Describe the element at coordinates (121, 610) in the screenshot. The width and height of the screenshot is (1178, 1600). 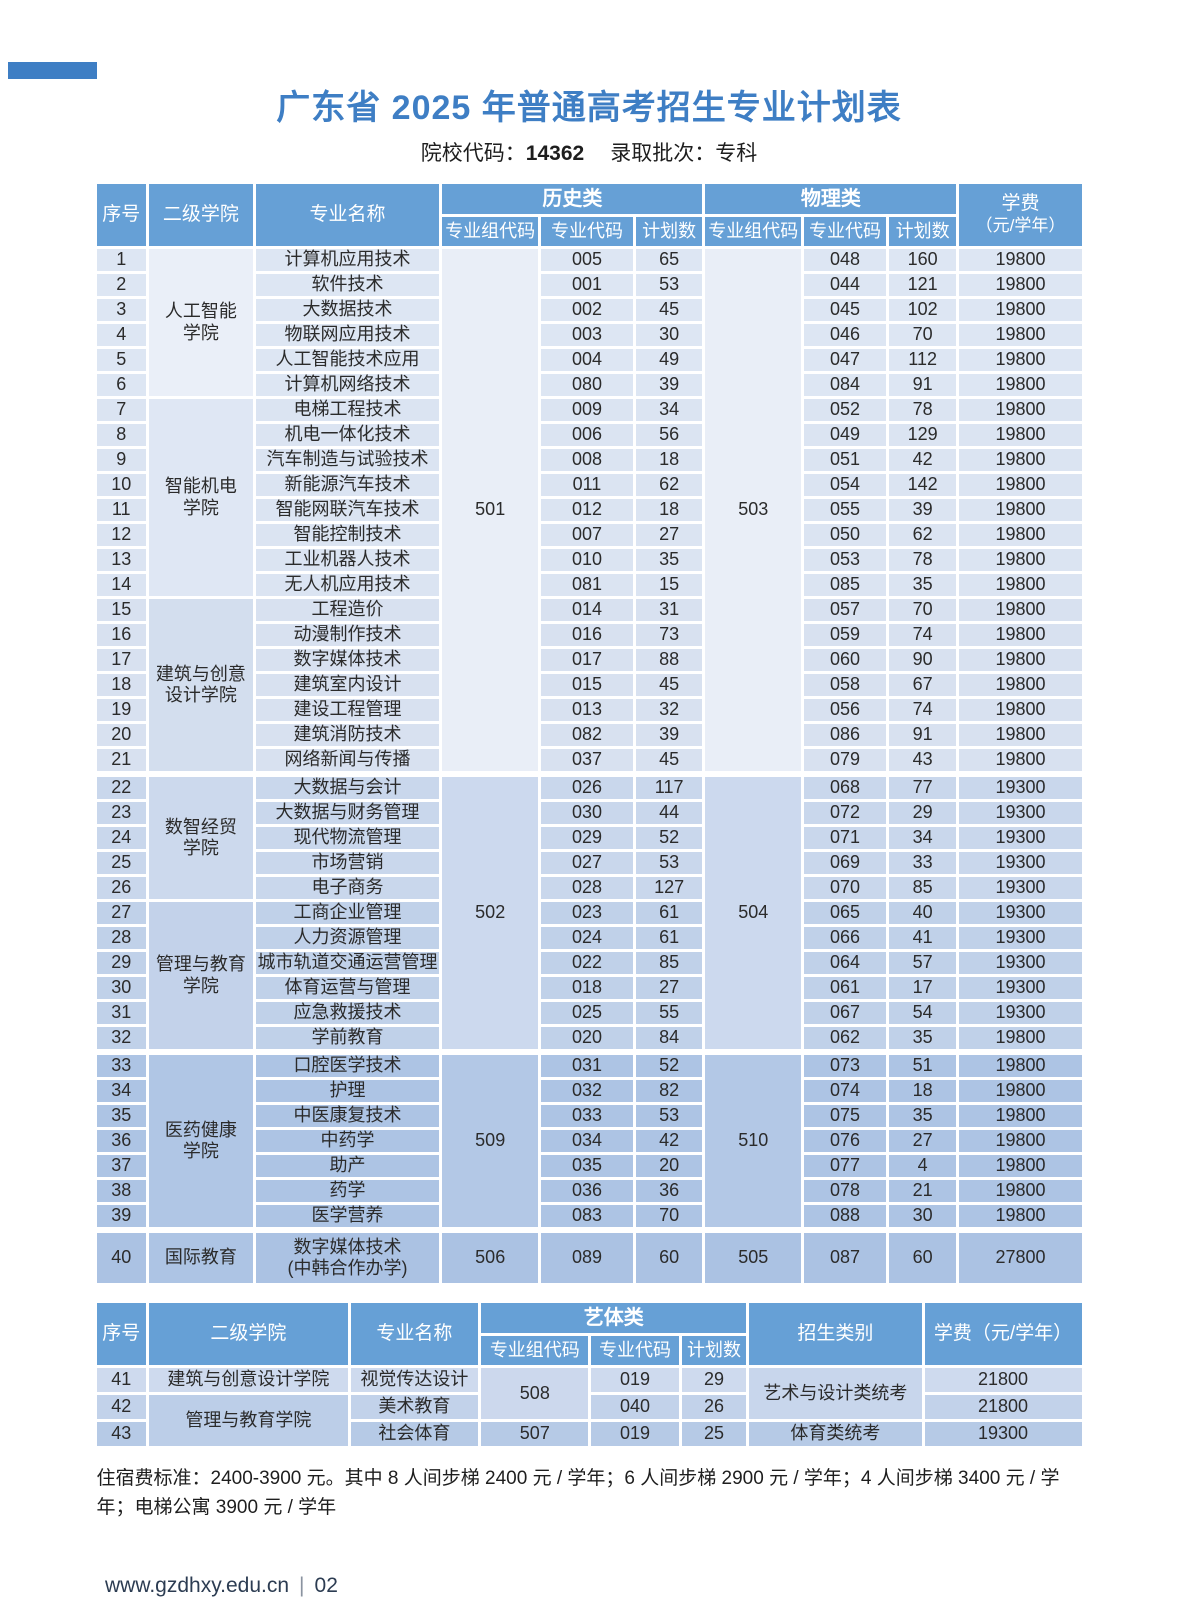
I see `cell-no: 15` at that location.